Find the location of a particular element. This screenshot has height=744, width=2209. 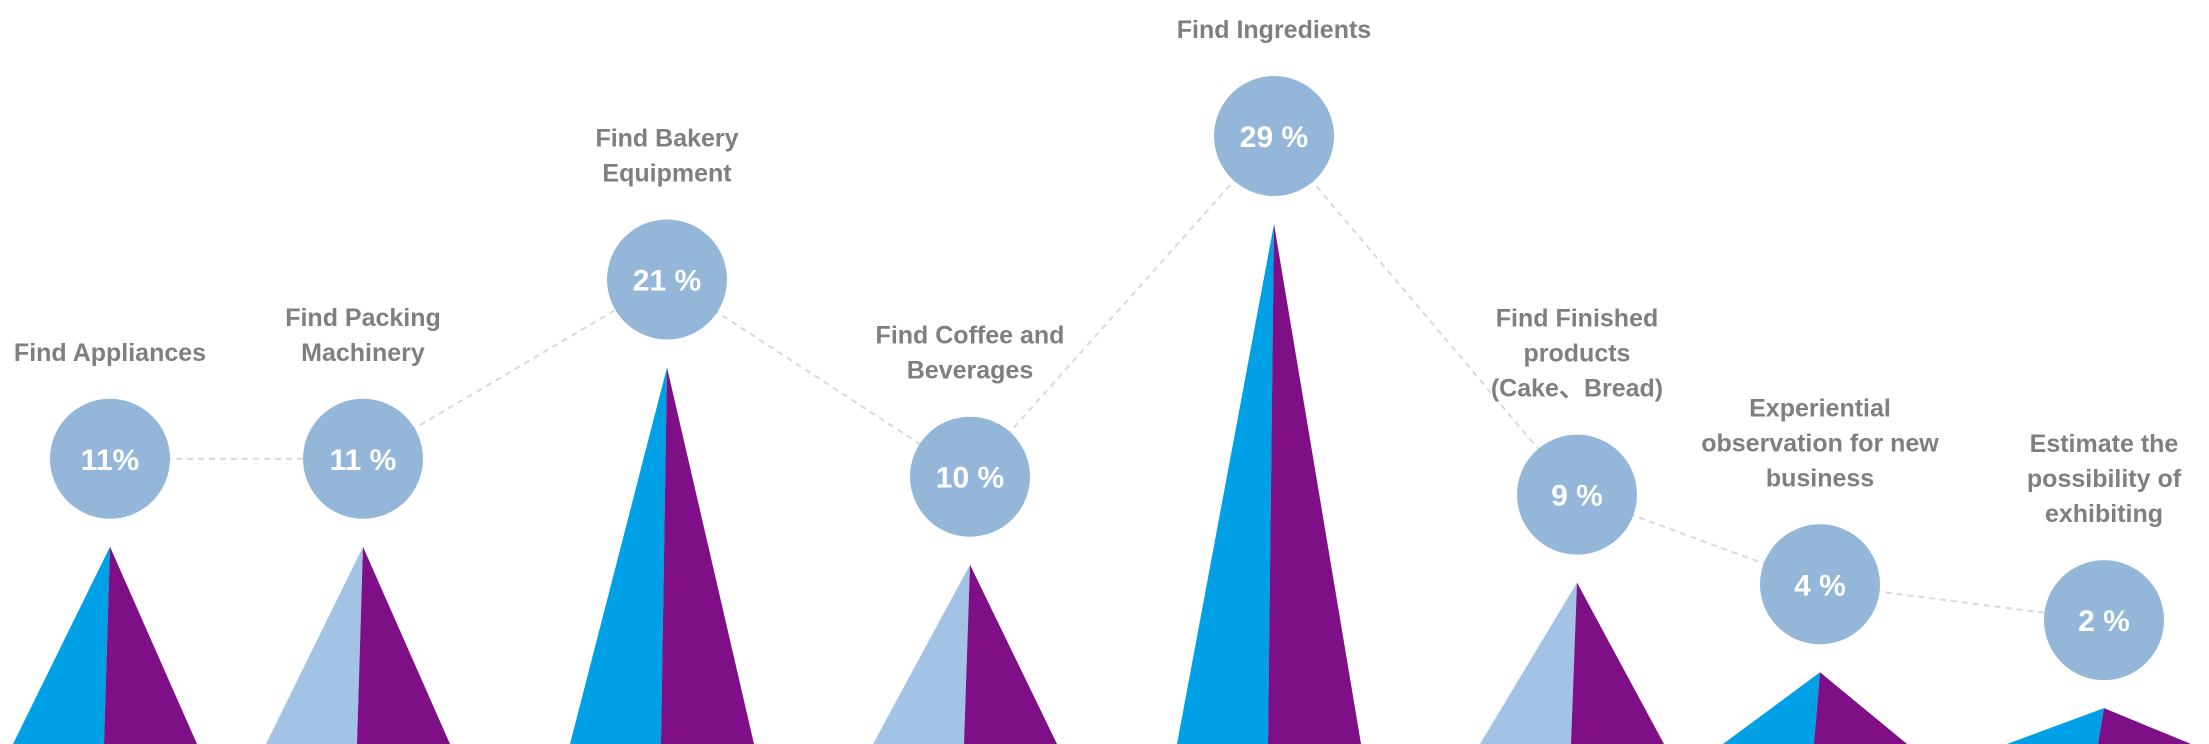

value-label: 10 % is located at coordinates (970, 478).